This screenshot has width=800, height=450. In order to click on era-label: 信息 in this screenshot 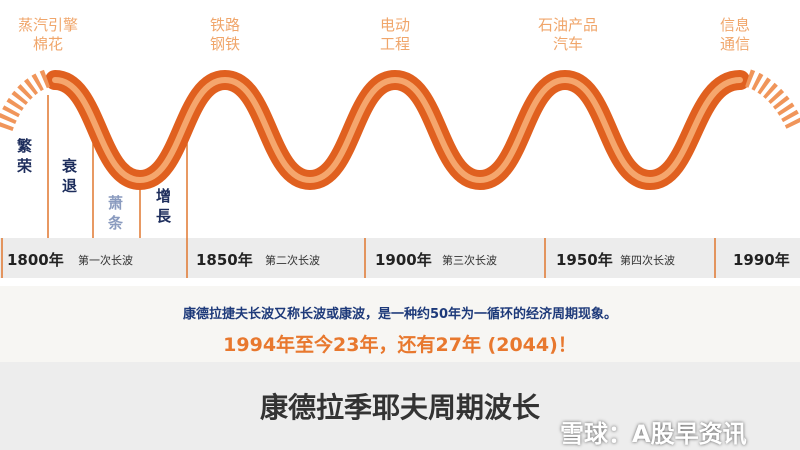, I will do `click(735, 25)`.